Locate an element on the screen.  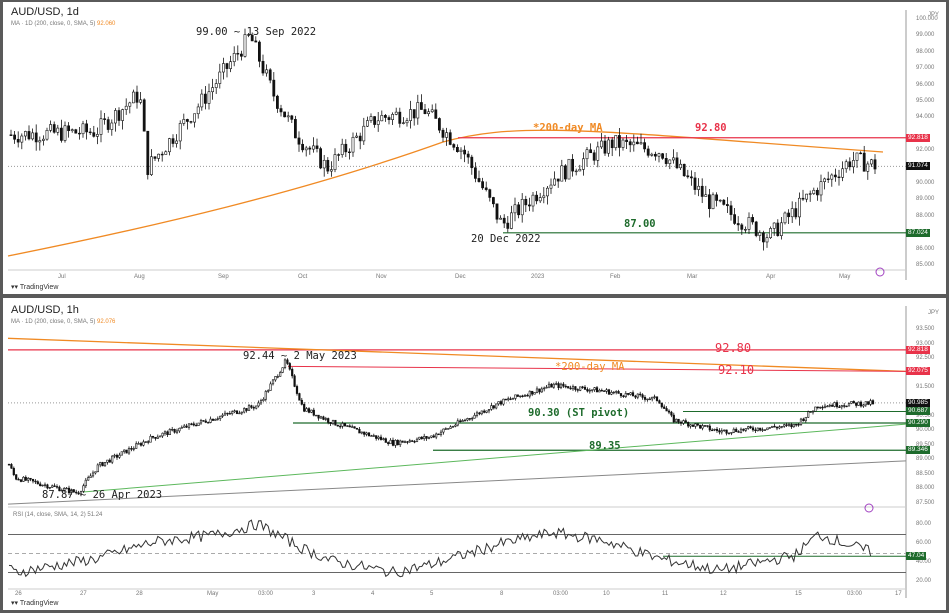
uptrend-line is located at coordinates (494, 458).